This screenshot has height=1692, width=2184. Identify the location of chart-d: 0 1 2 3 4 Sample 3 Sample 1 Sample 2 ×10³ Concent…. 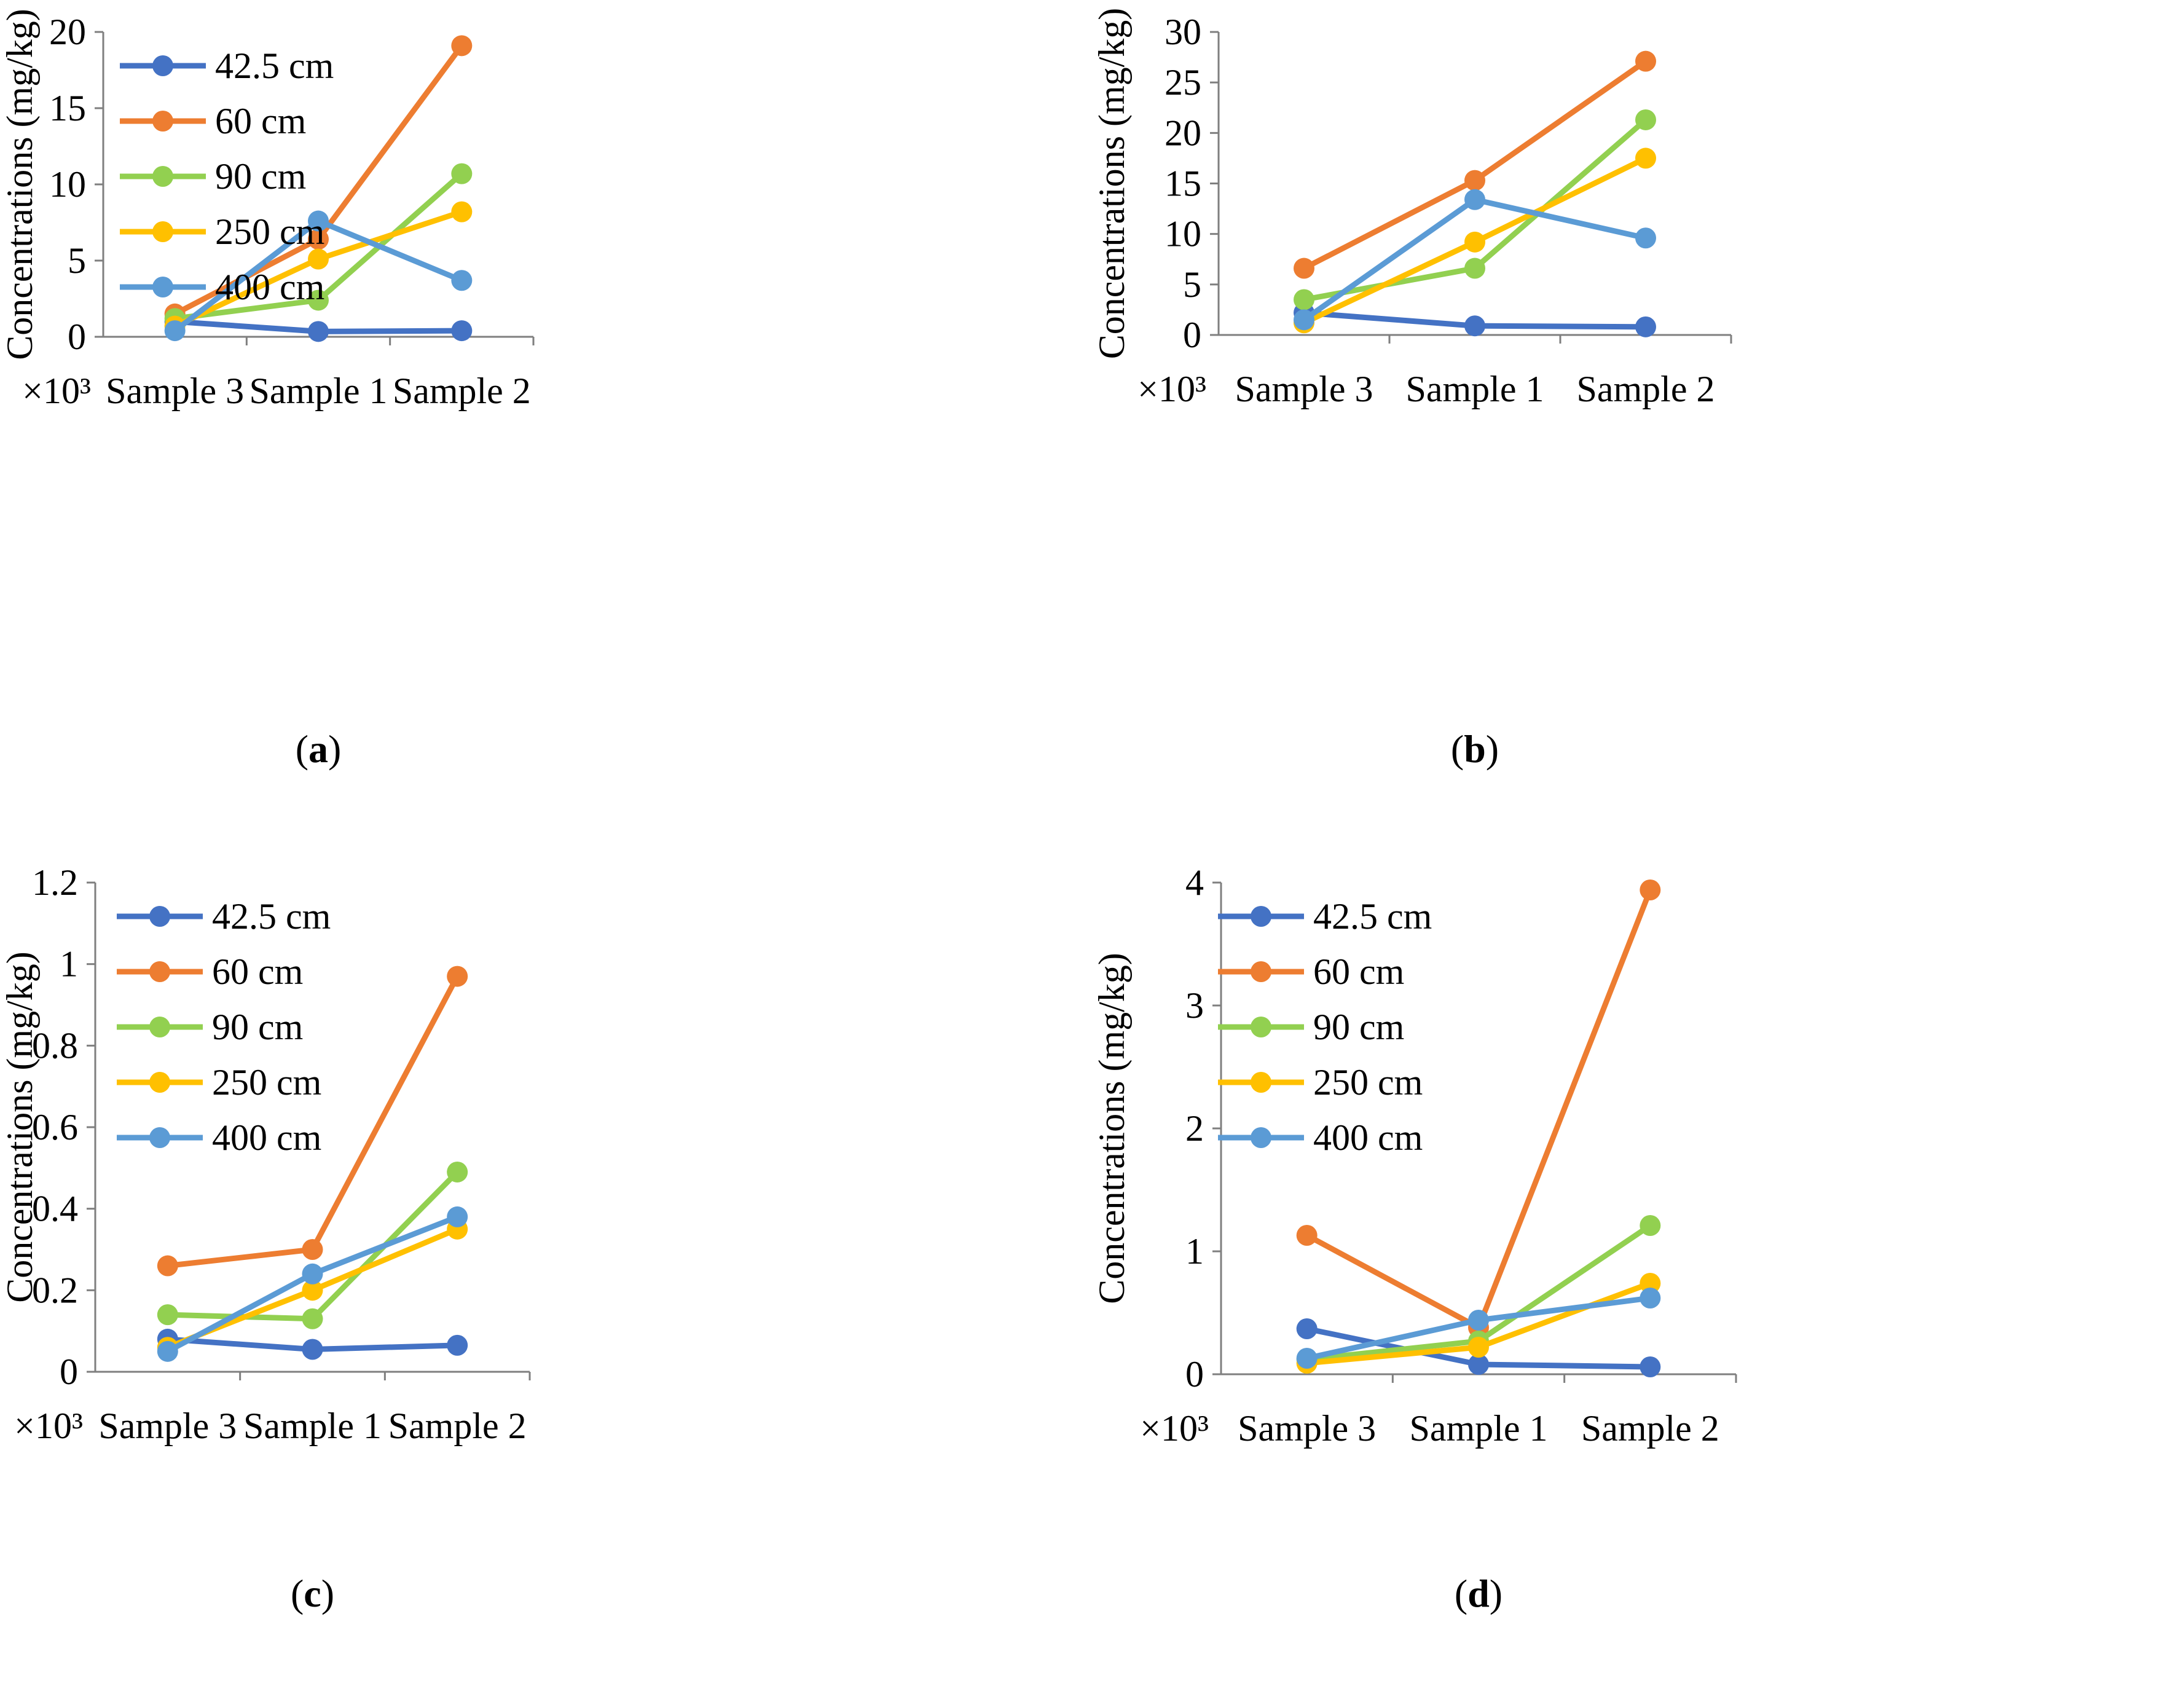
(1414, 1238).